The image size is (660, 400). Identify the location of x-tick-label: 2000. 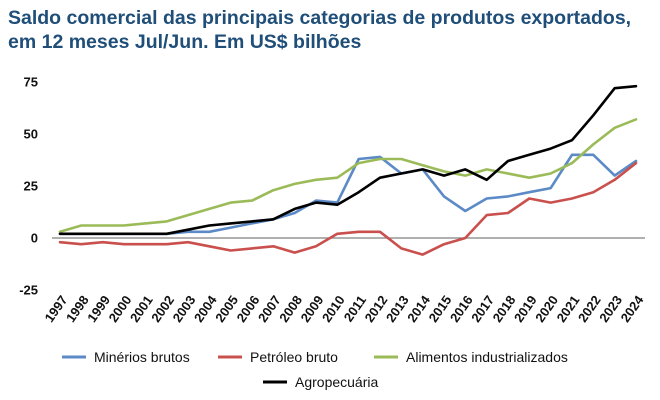
(120, 309).